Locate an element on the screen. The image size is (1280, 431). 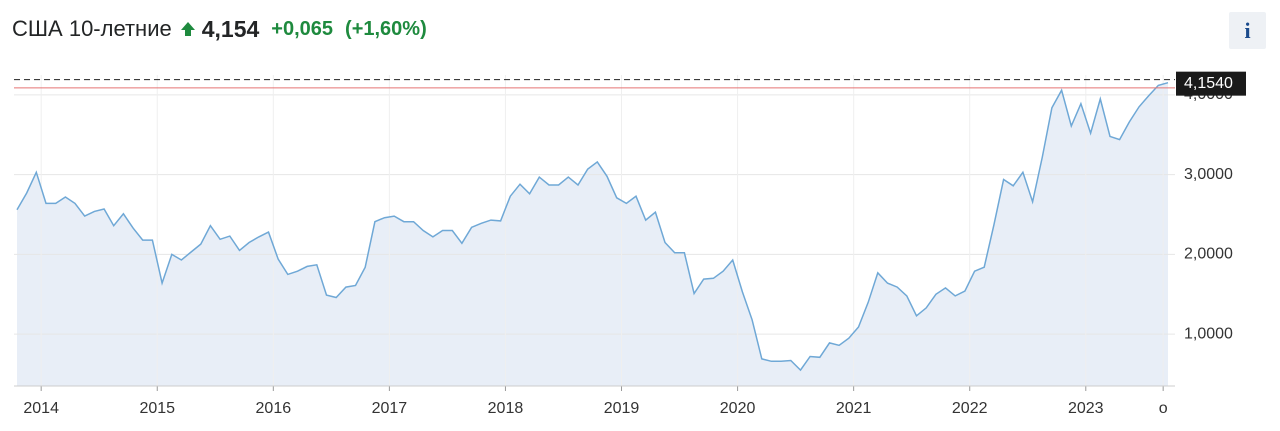
header: США 10-летние 4,154 +0,065 (+1,60%) is located at coordinates (225, 29).